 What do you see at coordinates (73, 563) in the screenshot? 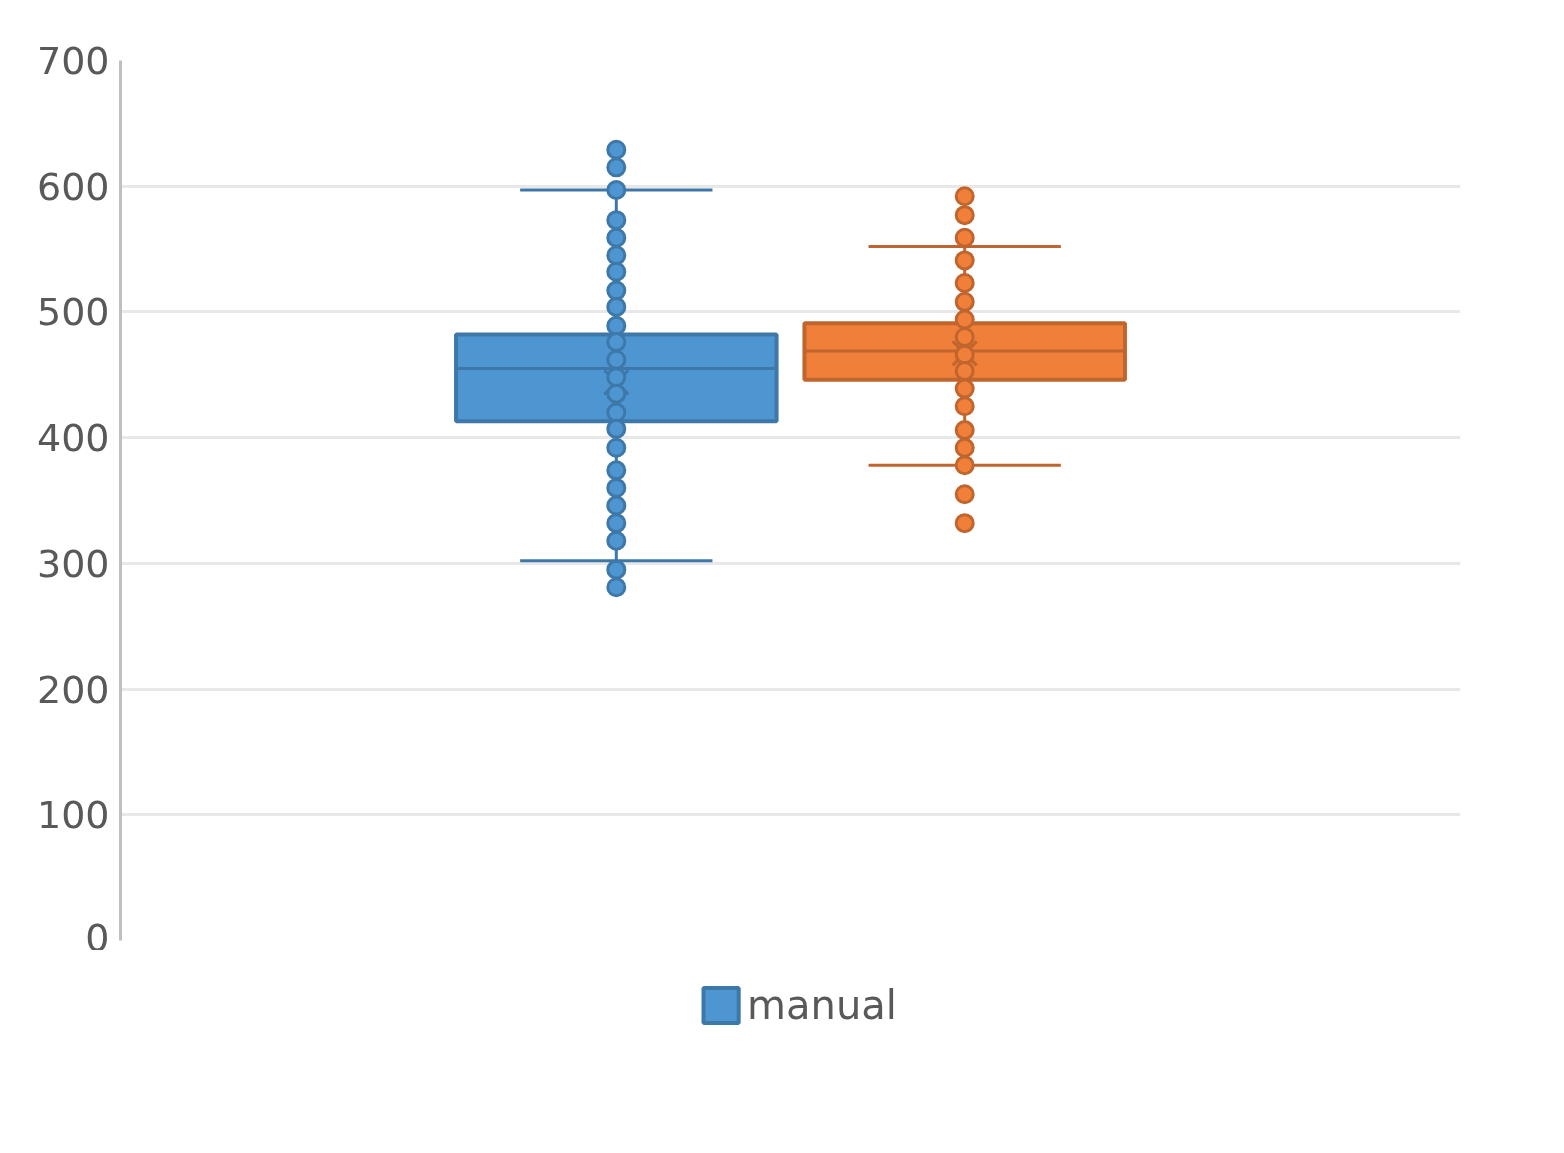
I see `y-tick-label: 300` at bounding box center [73, 563].